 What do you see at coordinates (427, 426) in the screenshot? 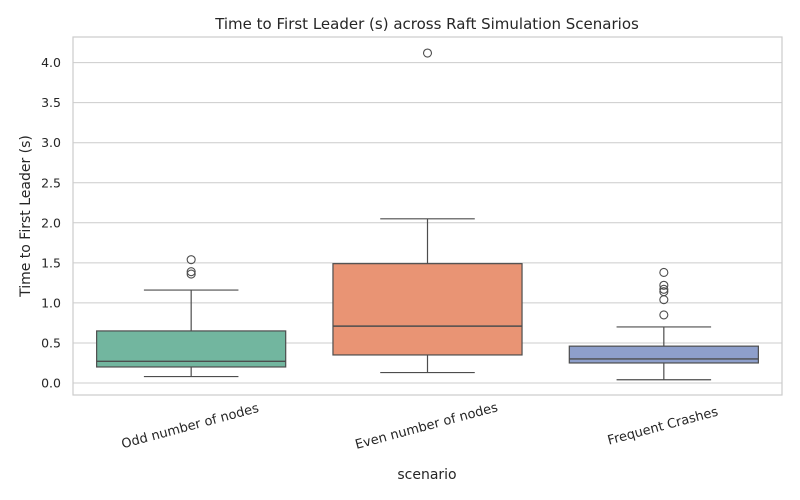
I see `x-tick-label: Even number of nodes` at bounding box center [427, 426].